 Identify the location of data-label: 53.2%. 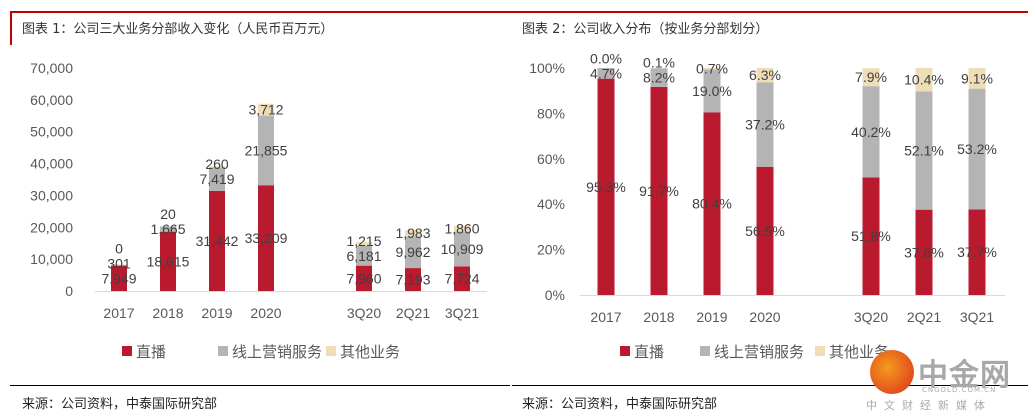
(977, 149).